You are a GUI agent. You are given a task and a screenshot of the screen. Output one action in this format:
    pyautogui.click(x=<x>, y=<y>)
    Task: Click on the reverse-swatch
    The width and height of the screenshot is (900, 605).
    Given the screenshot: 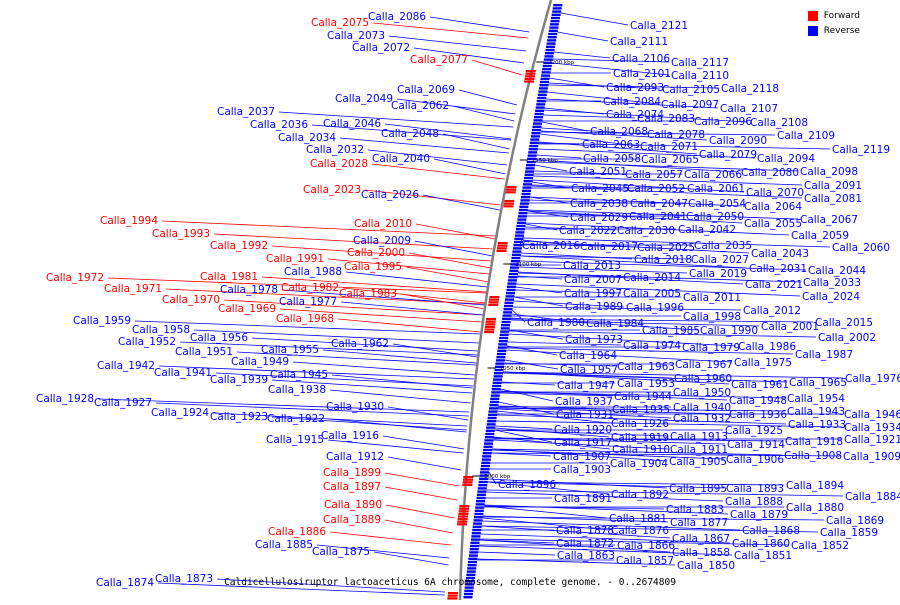 What is the action you would take?
    pyautogui.click(x=813, y=31)
    